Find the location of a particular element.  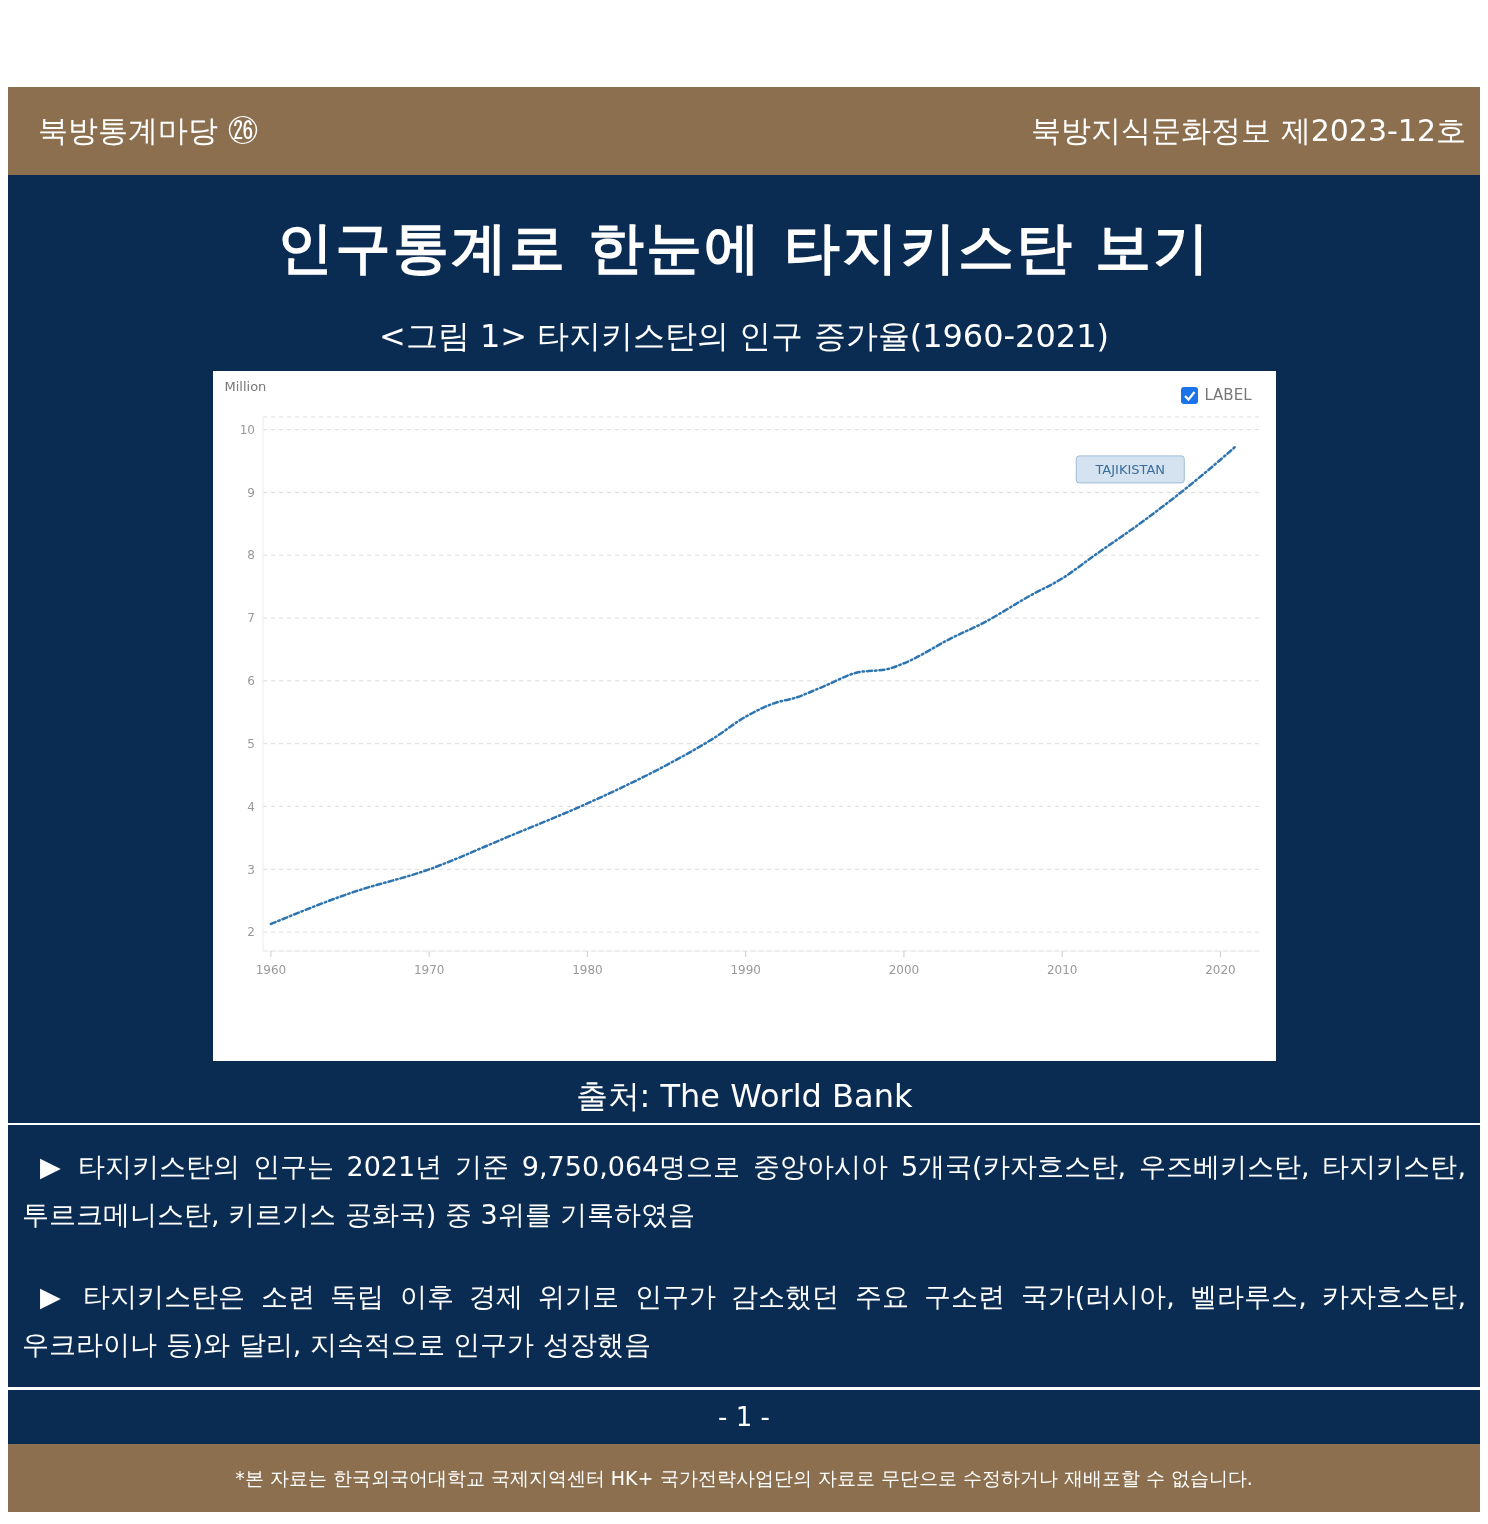

x-tick-label: 2000 is located at coordinates (903, 969).